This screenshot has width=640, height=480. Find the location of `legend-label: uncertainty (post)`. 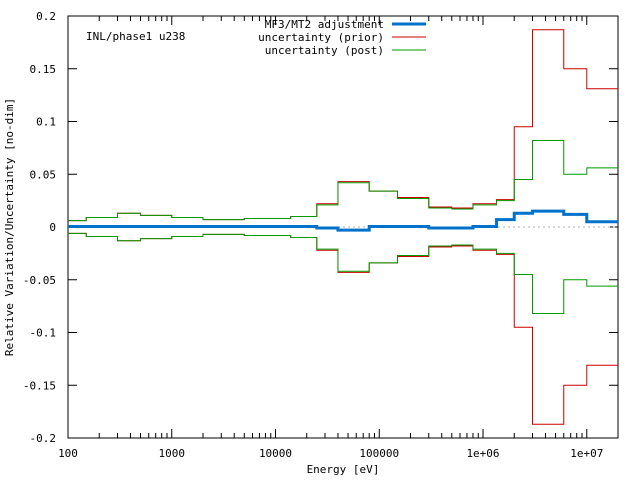

legend-label: uncertainty (post) is located at coordinates (324, 50).